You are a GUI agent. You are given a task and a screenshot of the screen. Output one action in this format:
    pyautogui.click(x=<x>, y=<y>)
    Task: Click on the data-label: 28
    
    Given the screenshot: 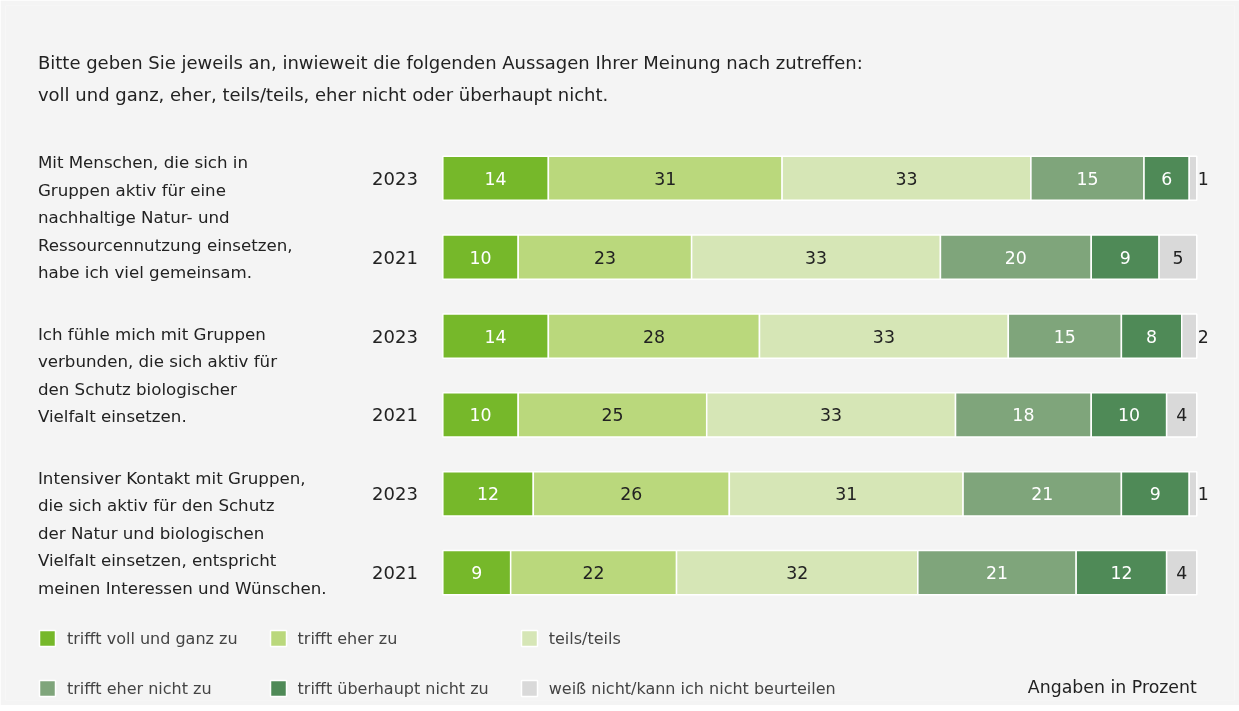 What is the action you would take?
    pyautogui.click(x=653, y=336)
    